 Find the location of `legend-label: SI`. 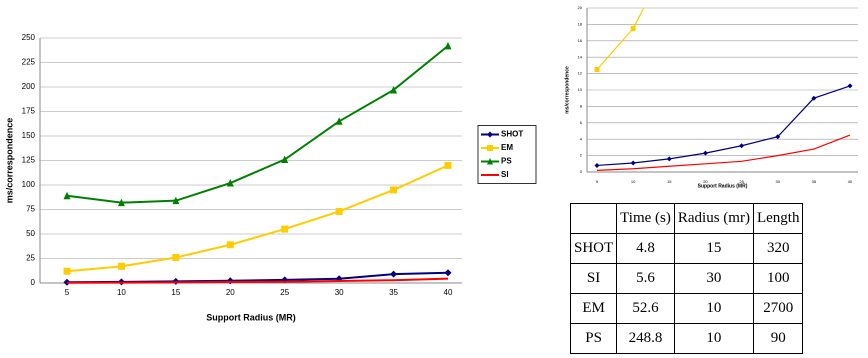

legend-label: SI is located at coordinates (505, 174).